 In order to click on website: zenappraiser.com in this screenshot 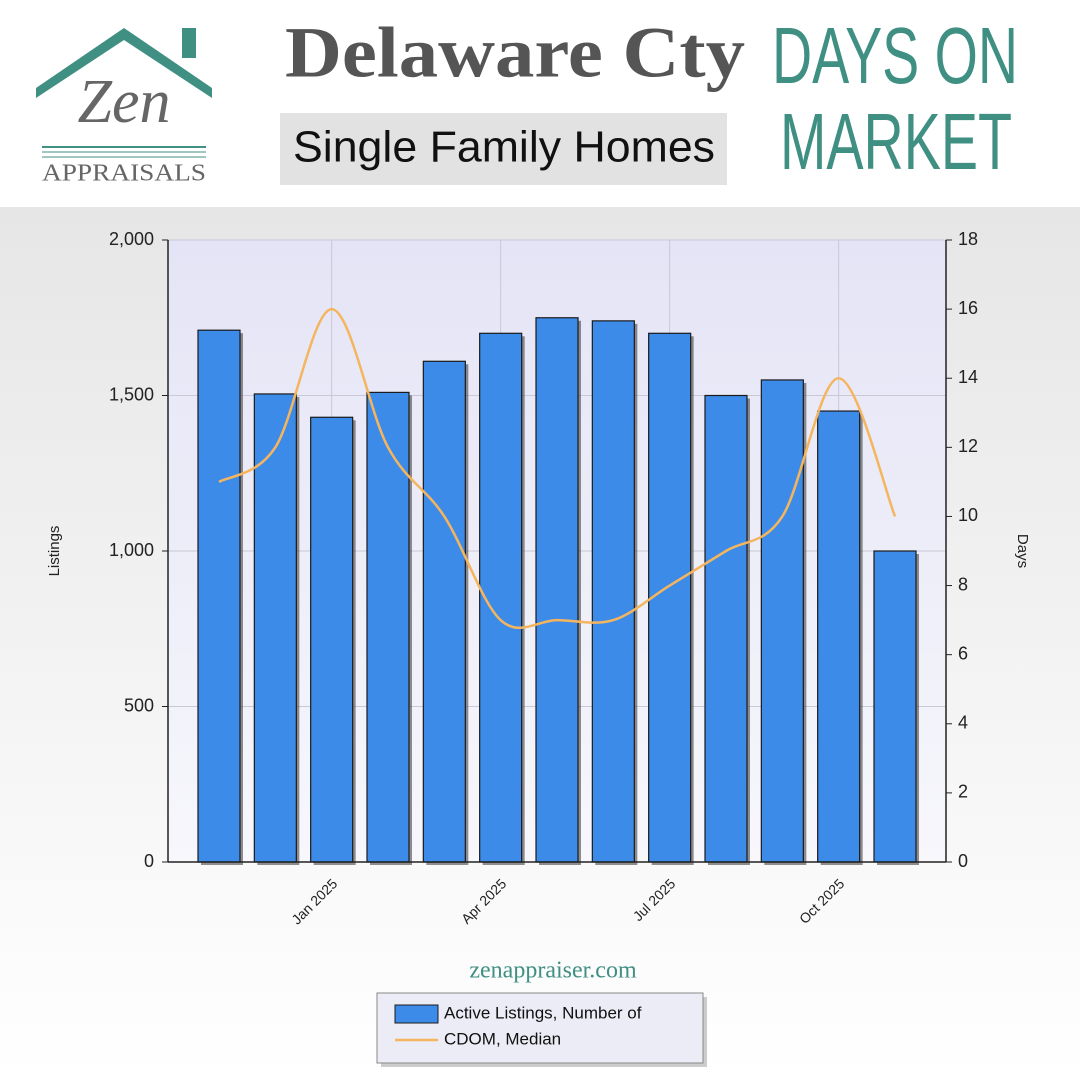, I will do `click(553, 971)`.